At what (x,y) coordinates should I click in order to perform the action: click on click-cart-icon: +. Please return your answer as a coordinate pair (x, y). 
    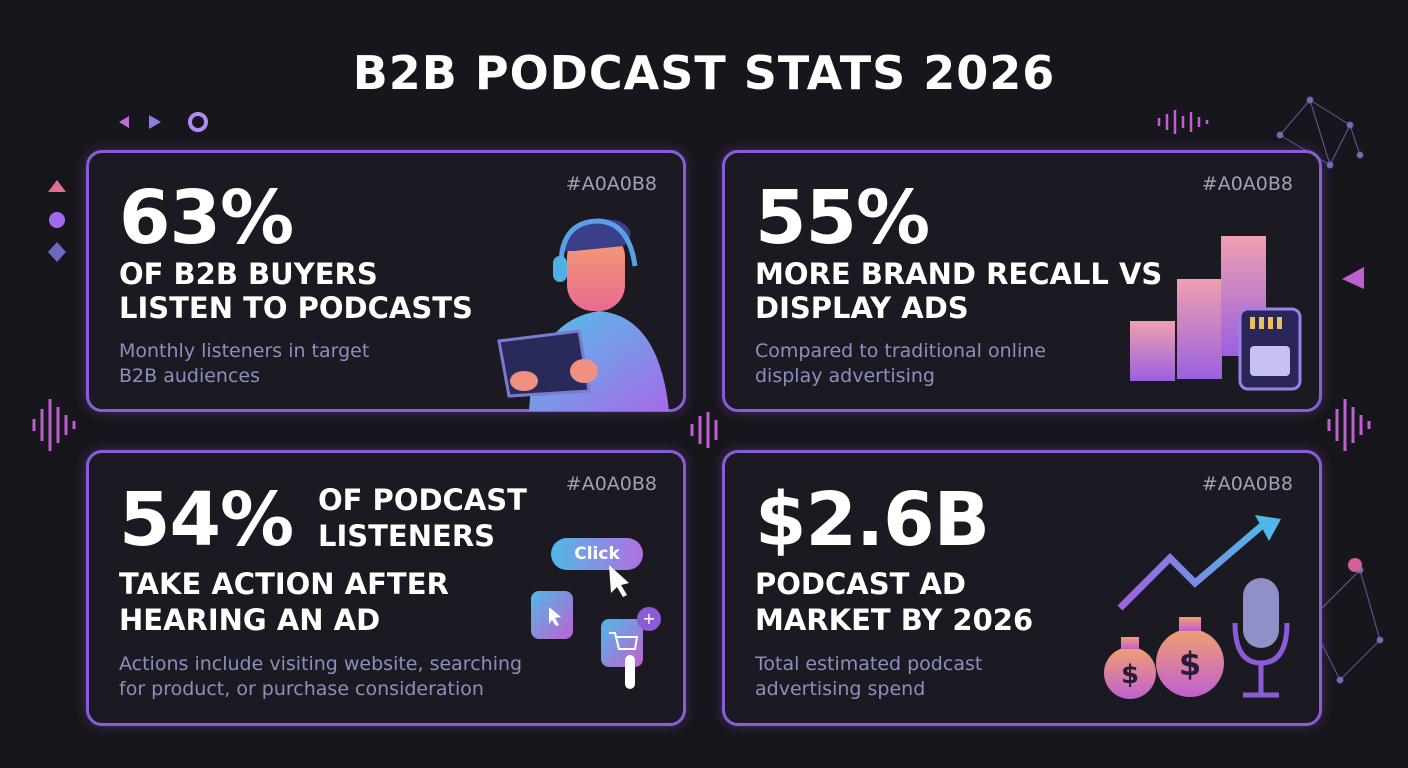
    Looking at the image, I should click on (596, 627).